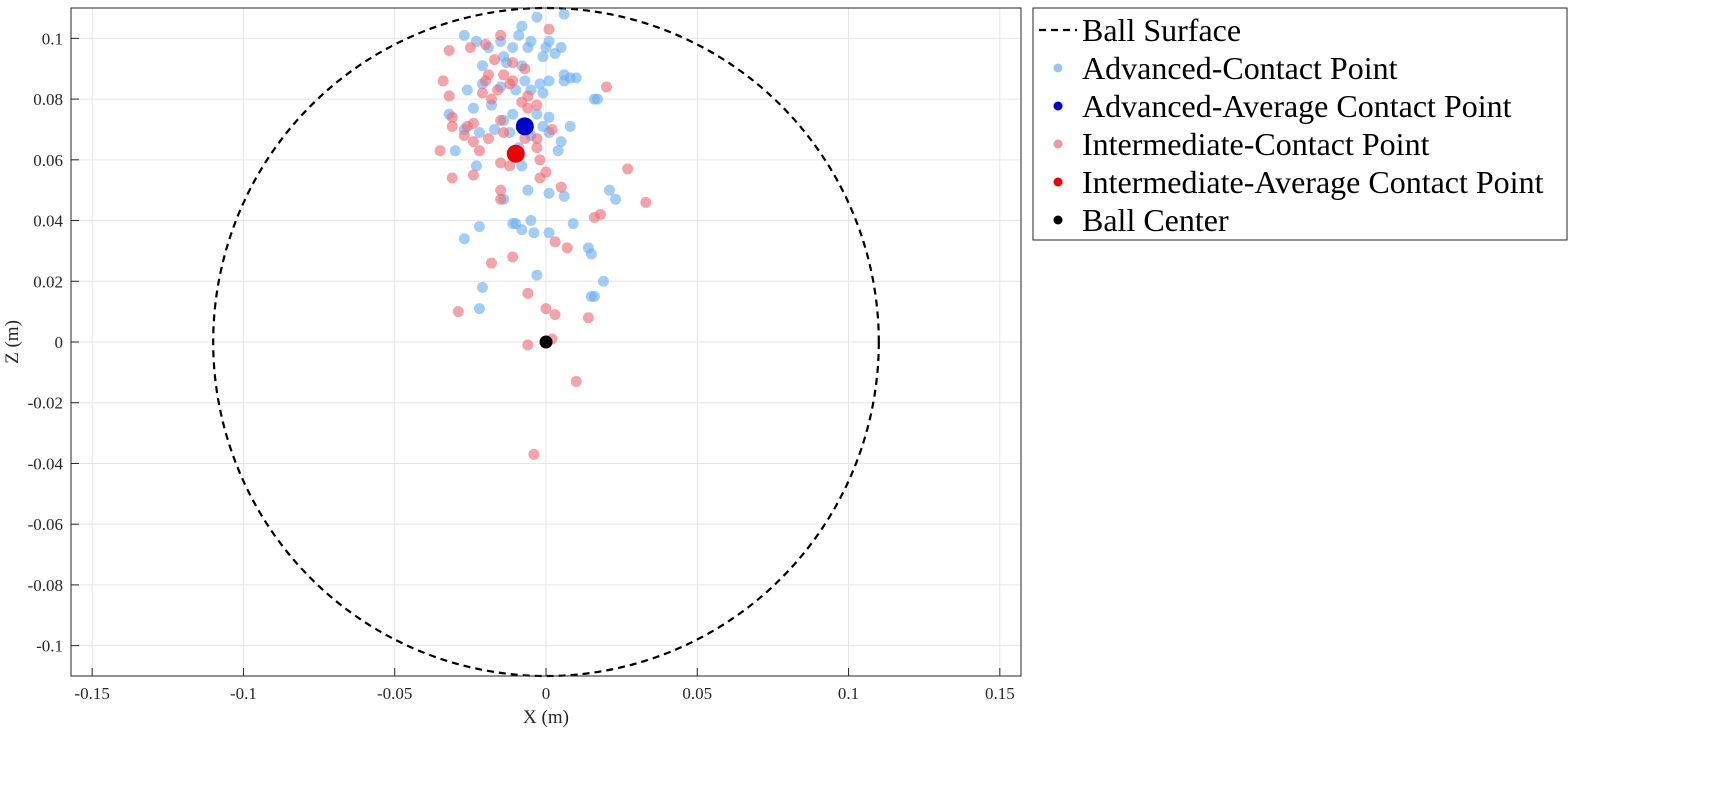 This screenshot has width=1718, height=800. What do you see at coordinates (848, 693) in the screenshot?
I see `x-tick-label: 0.1` at bounding box center [848, 693].